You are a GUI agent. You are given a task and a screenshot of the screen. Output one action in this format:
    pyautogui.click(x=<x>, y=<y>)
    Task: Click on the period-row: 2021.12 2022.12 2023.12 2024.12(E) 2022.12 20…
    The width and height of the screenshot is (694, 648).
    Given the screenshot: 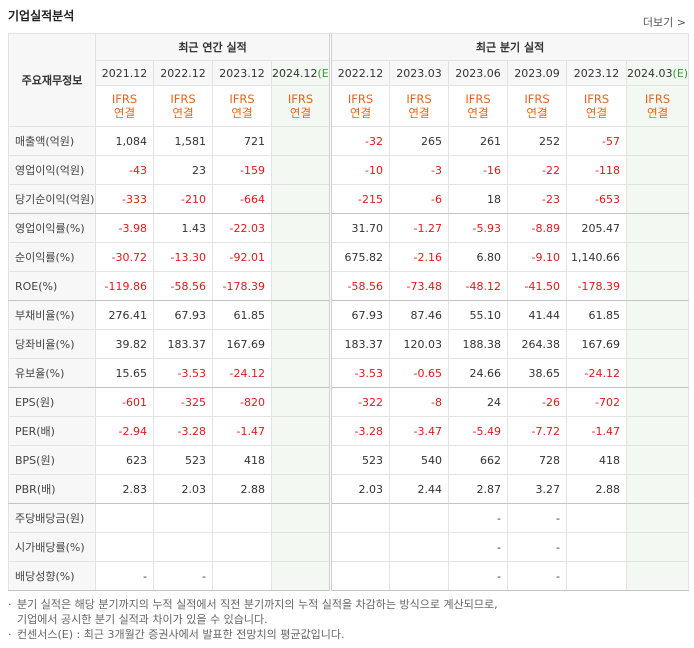 What is the action you would take?
    pyautogui.click(x=349, y=73)
    